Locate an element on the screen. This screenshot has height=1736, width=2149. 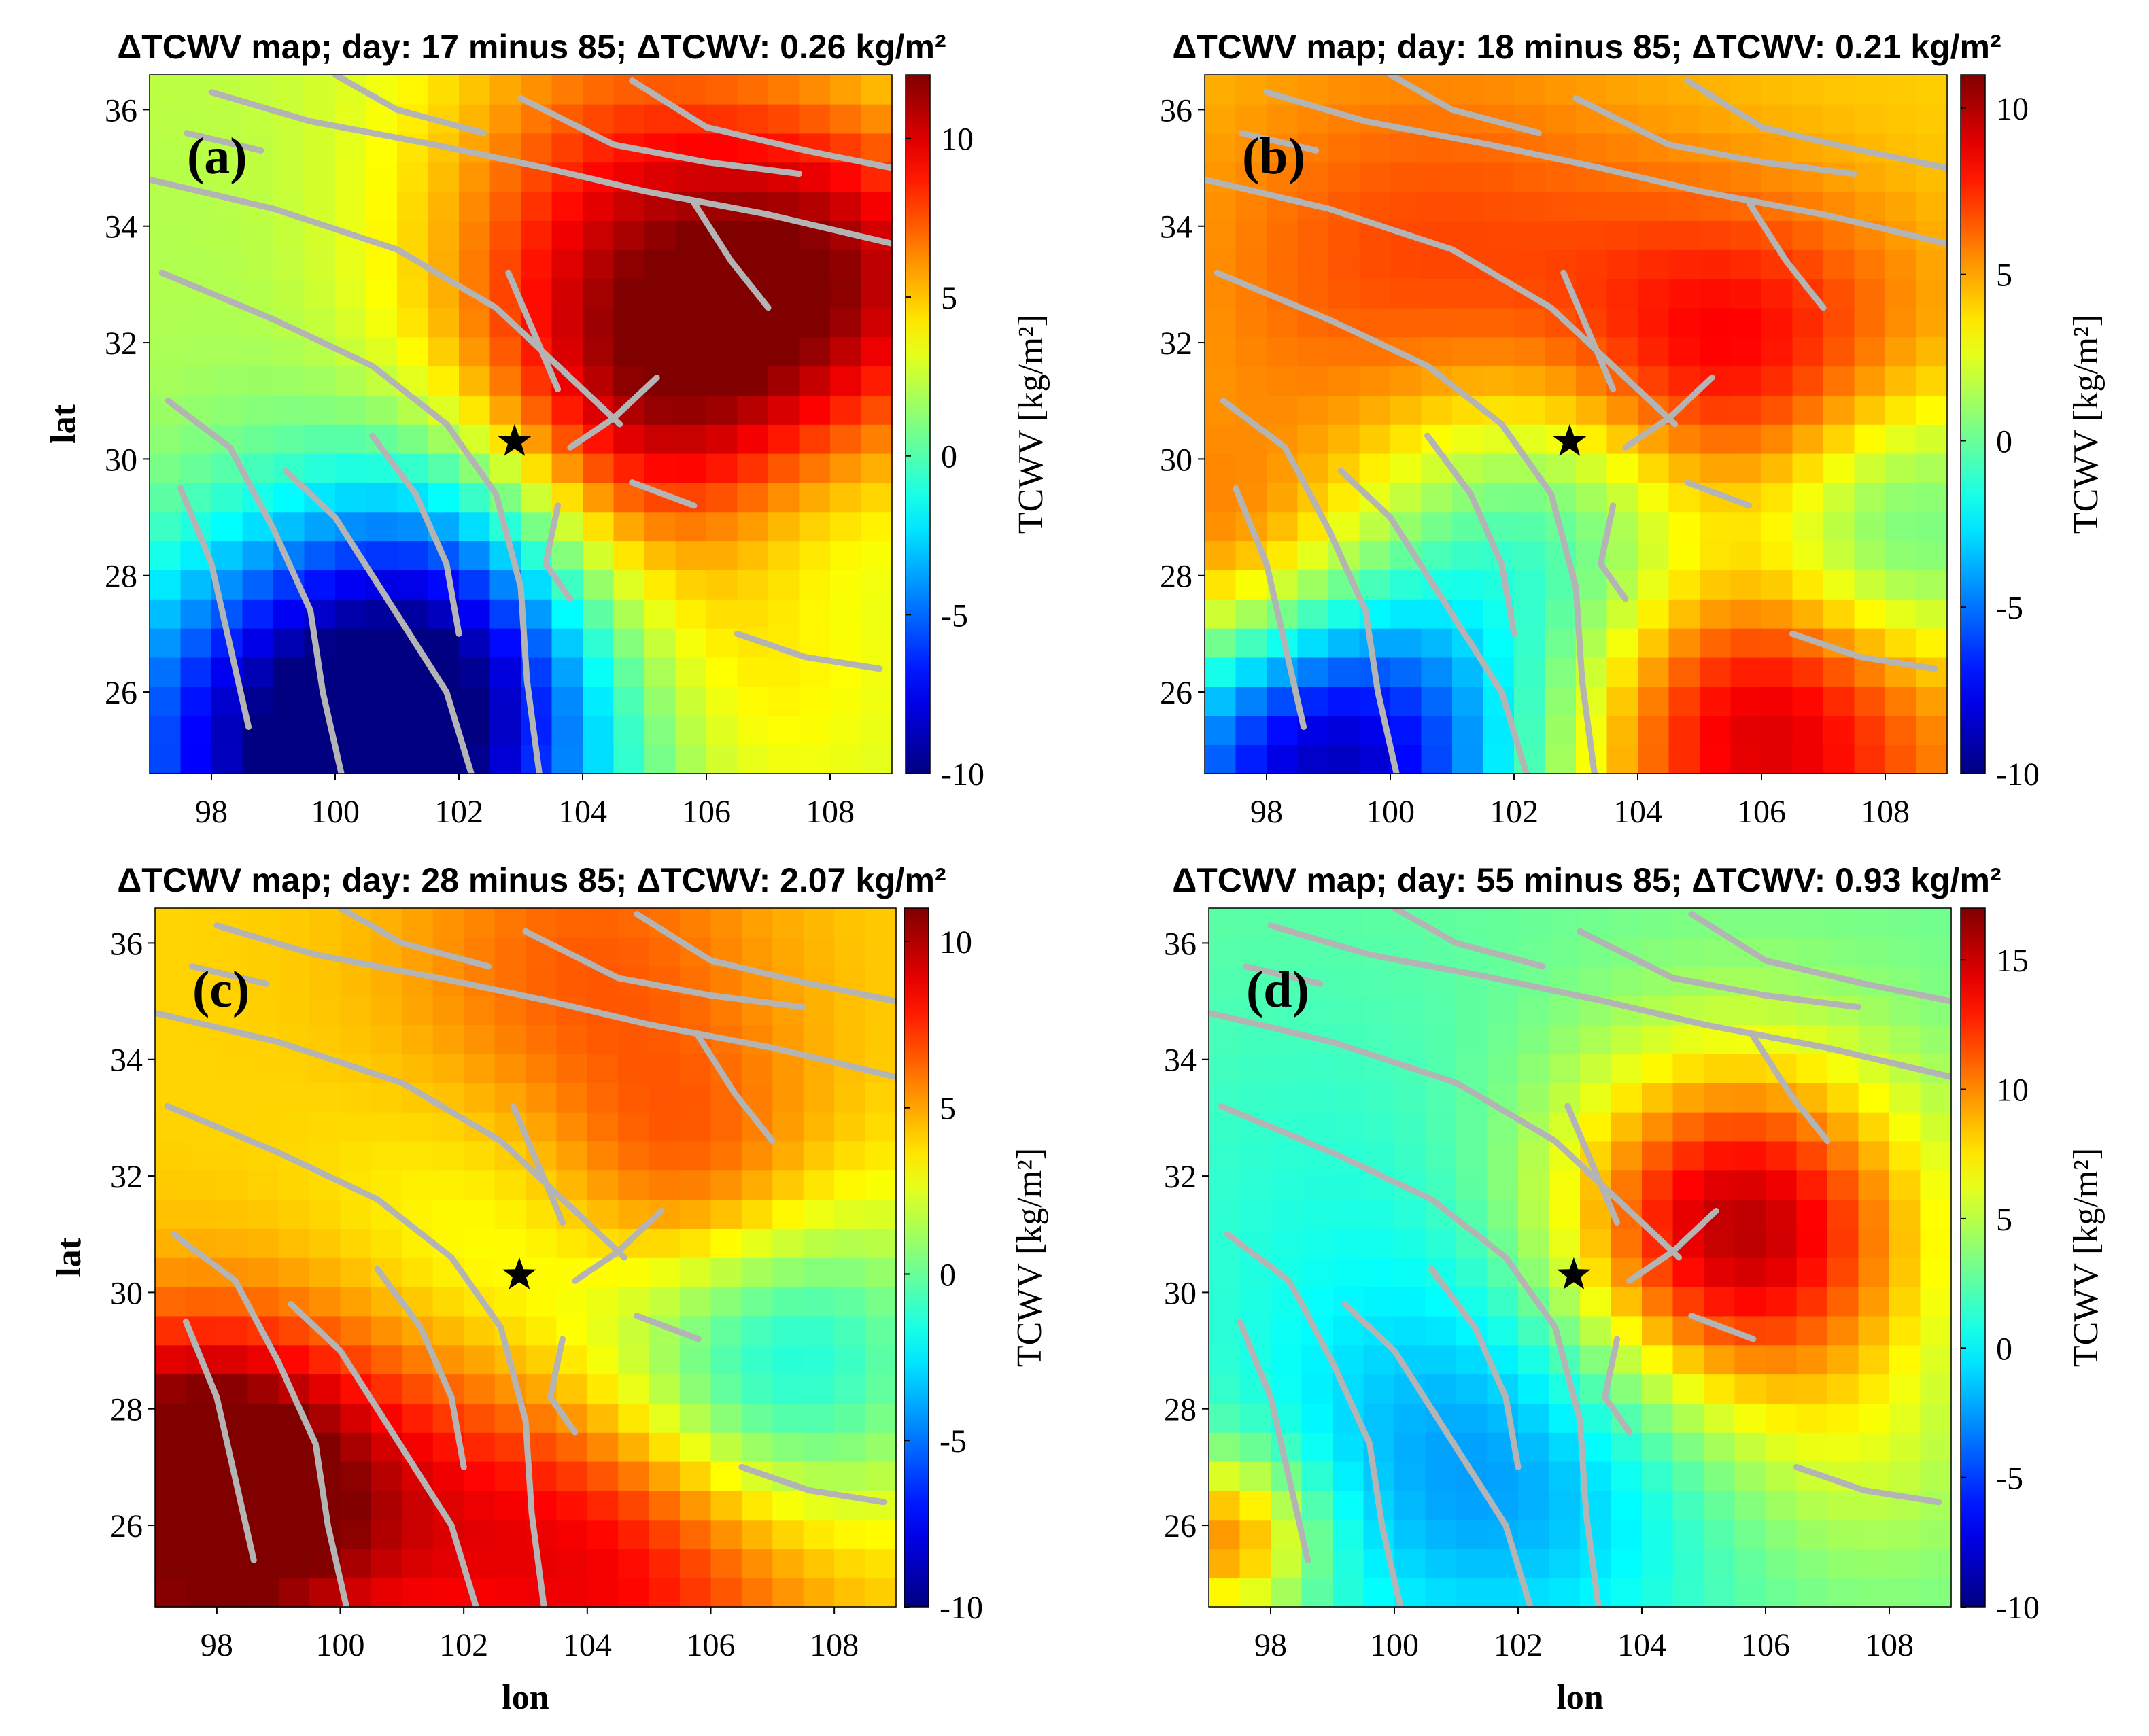
fault-lines is located at coordinates (525, 1257).